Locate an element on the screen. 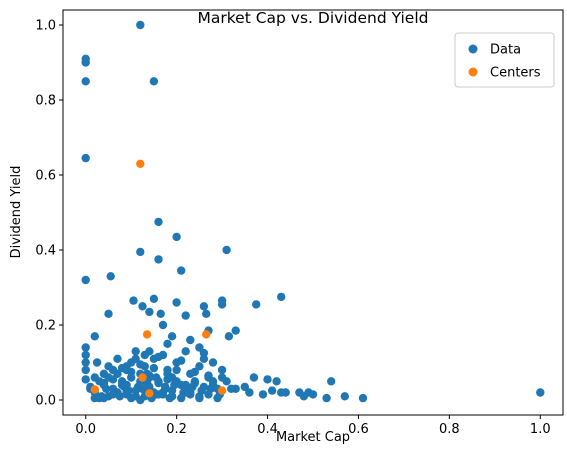 The height and width of the screenshot is (455, 567). x-axis-ticks: 0.0 0.2 0.4 0.6 0.8 1.0 is located at coordinates (313, 426).